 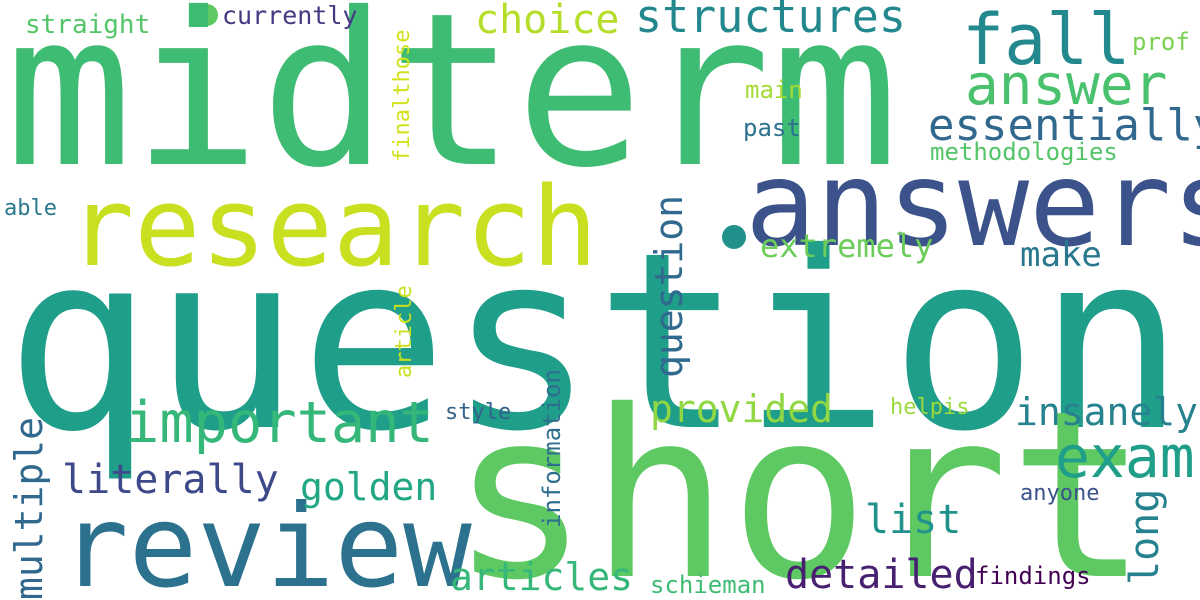 What do you see at coordinates (279, 423) in the screenshot?
I see `word-important: important` at bounding box center [279, 423].